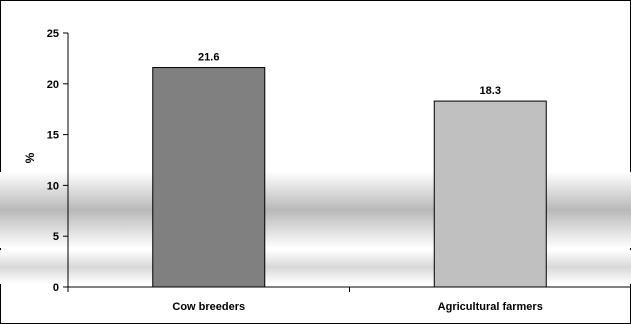 The width and height of the screenshot is (631, 324). What do you see at coordinates (56, 288) in the screenshot?
I see `y-tick-label: 0` at bounding box center [56, 288].